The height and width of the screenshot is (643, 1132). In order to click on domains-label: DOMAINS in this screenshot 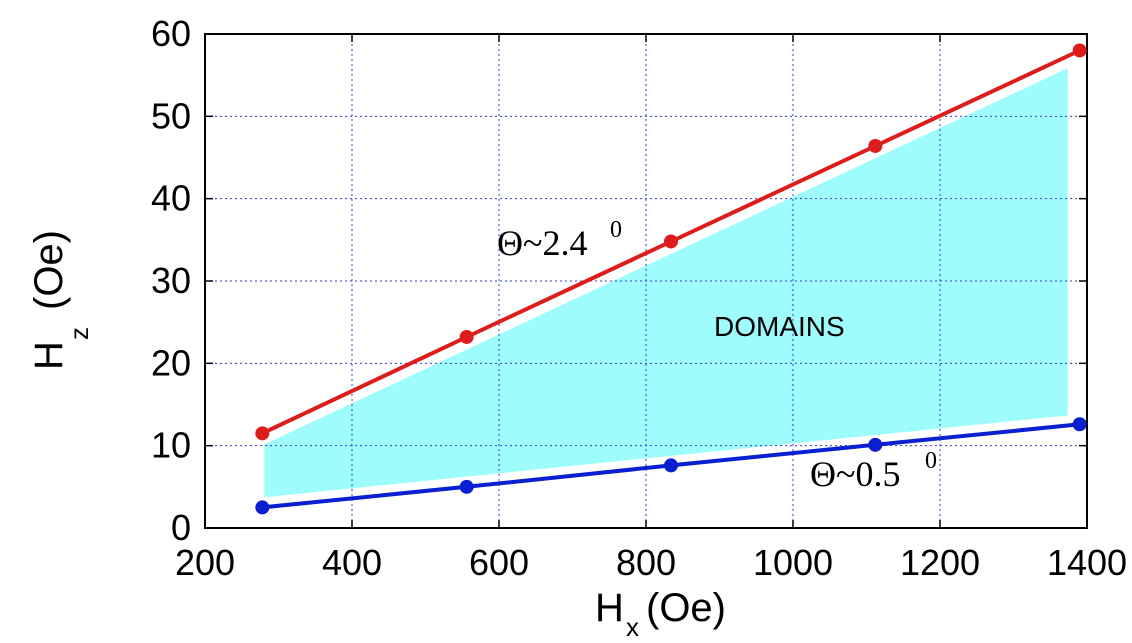, I will do `click(779, 326)`.